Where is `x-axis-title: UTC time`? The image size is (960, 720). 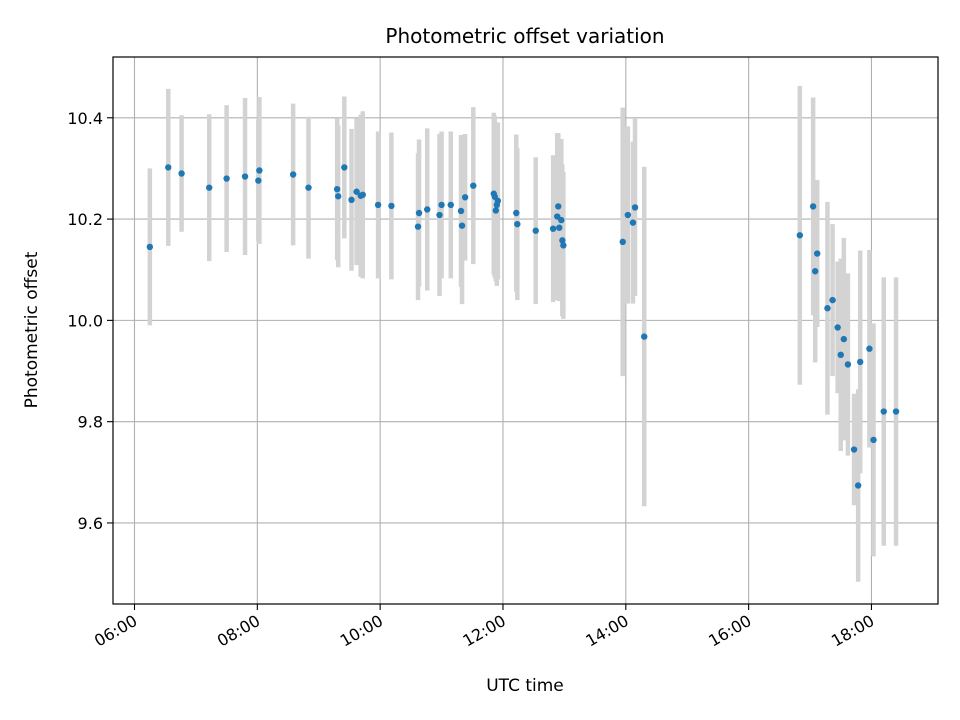 x-axis-title: UTC time is located at coordinates (525, 686).